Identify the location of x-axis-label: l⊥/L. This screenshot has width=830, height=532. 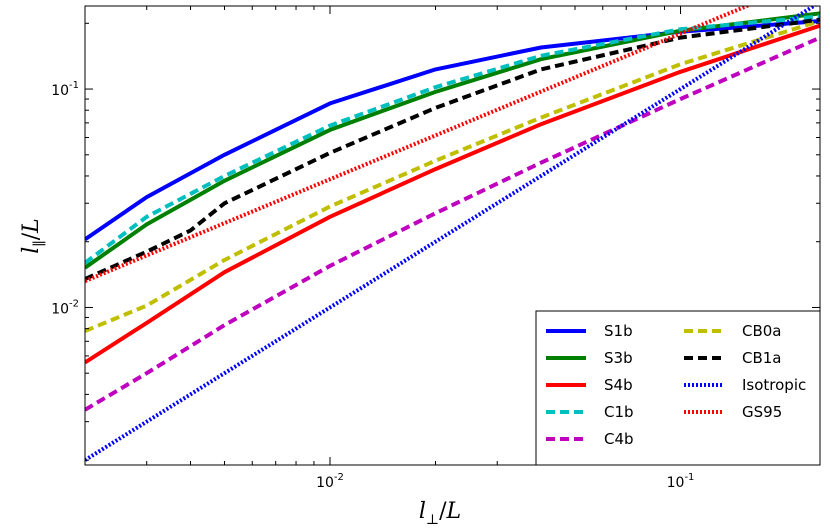
(440, 513).